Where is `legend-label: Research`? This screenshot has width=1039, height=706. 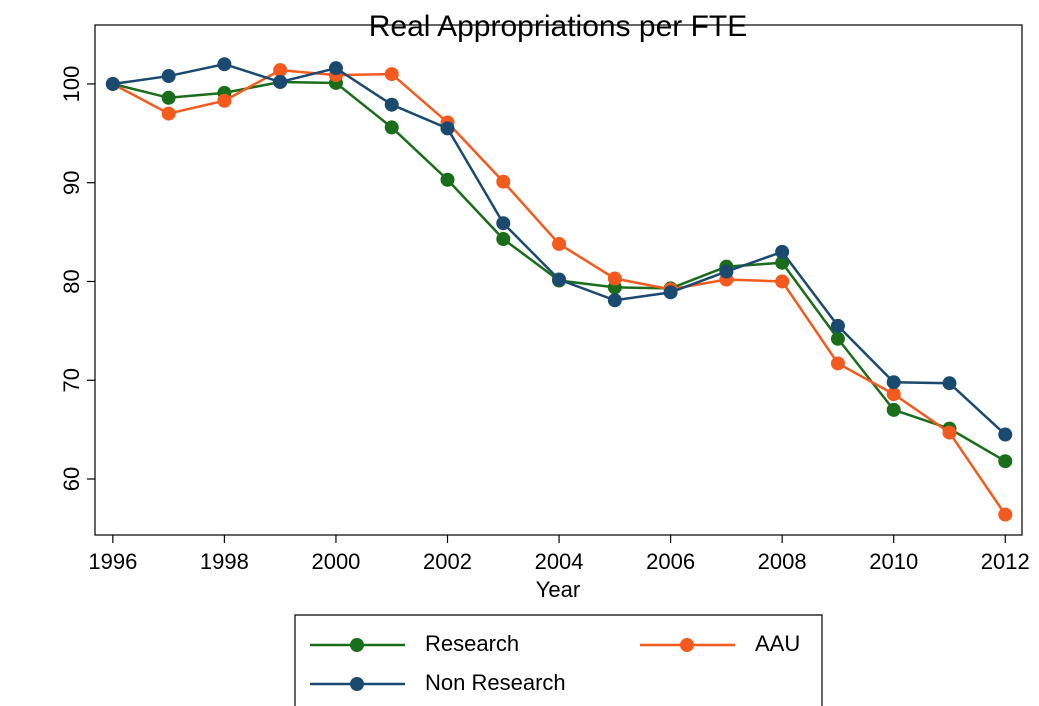 legend-label: Research is located at coordinates (472, 643).